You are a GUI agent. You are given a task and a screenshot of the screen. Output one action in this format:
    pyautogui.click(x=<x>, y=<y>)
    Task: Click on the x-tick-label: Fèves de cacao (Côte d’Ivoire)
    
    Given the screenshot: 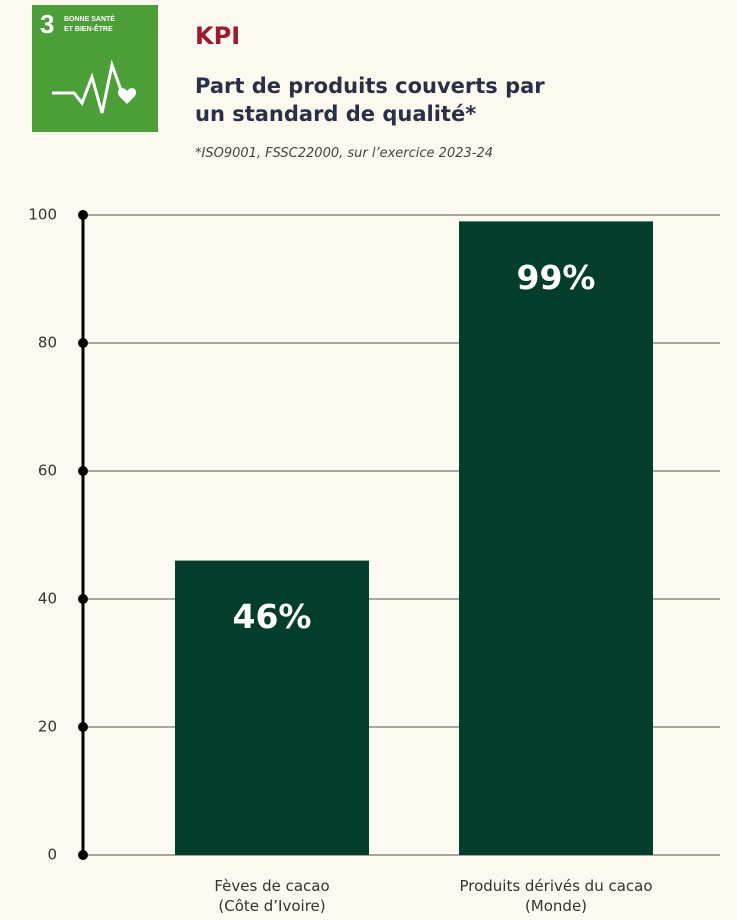 What is the action you would take?
    pyautogui.click(x=272, y=896)
    